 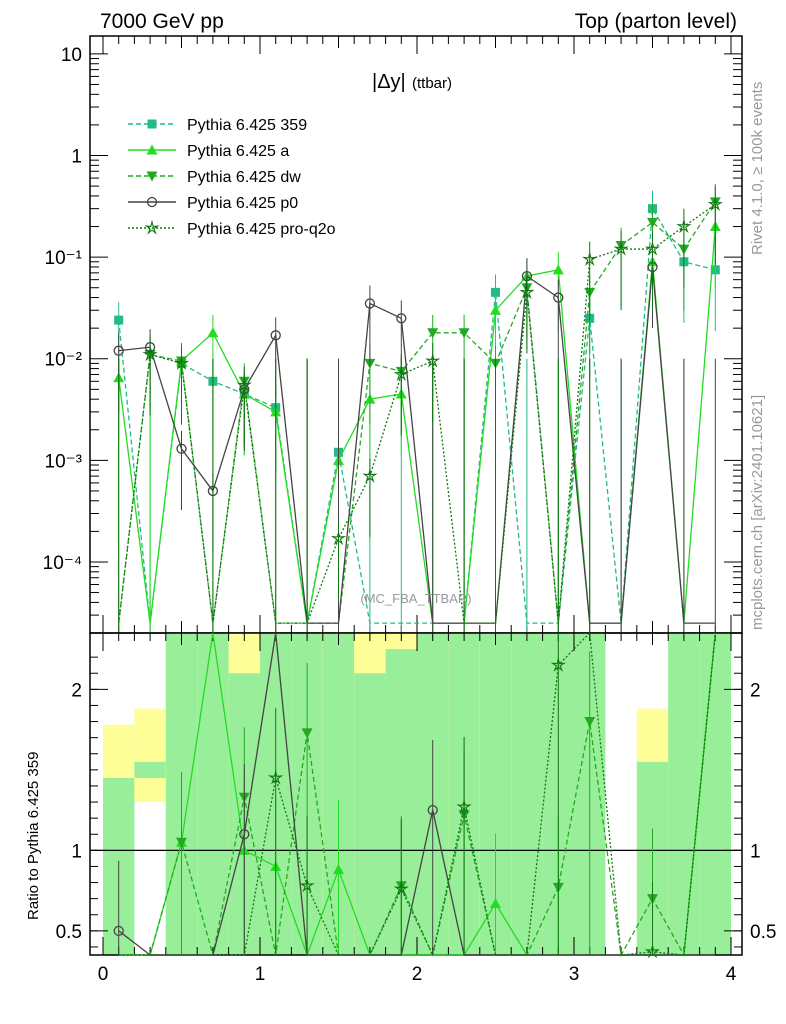 What do you see at coordinates (64, 360) in the screenshot?
I see `y-tick-label: 10⁻²` at bounding box center [64, 360].